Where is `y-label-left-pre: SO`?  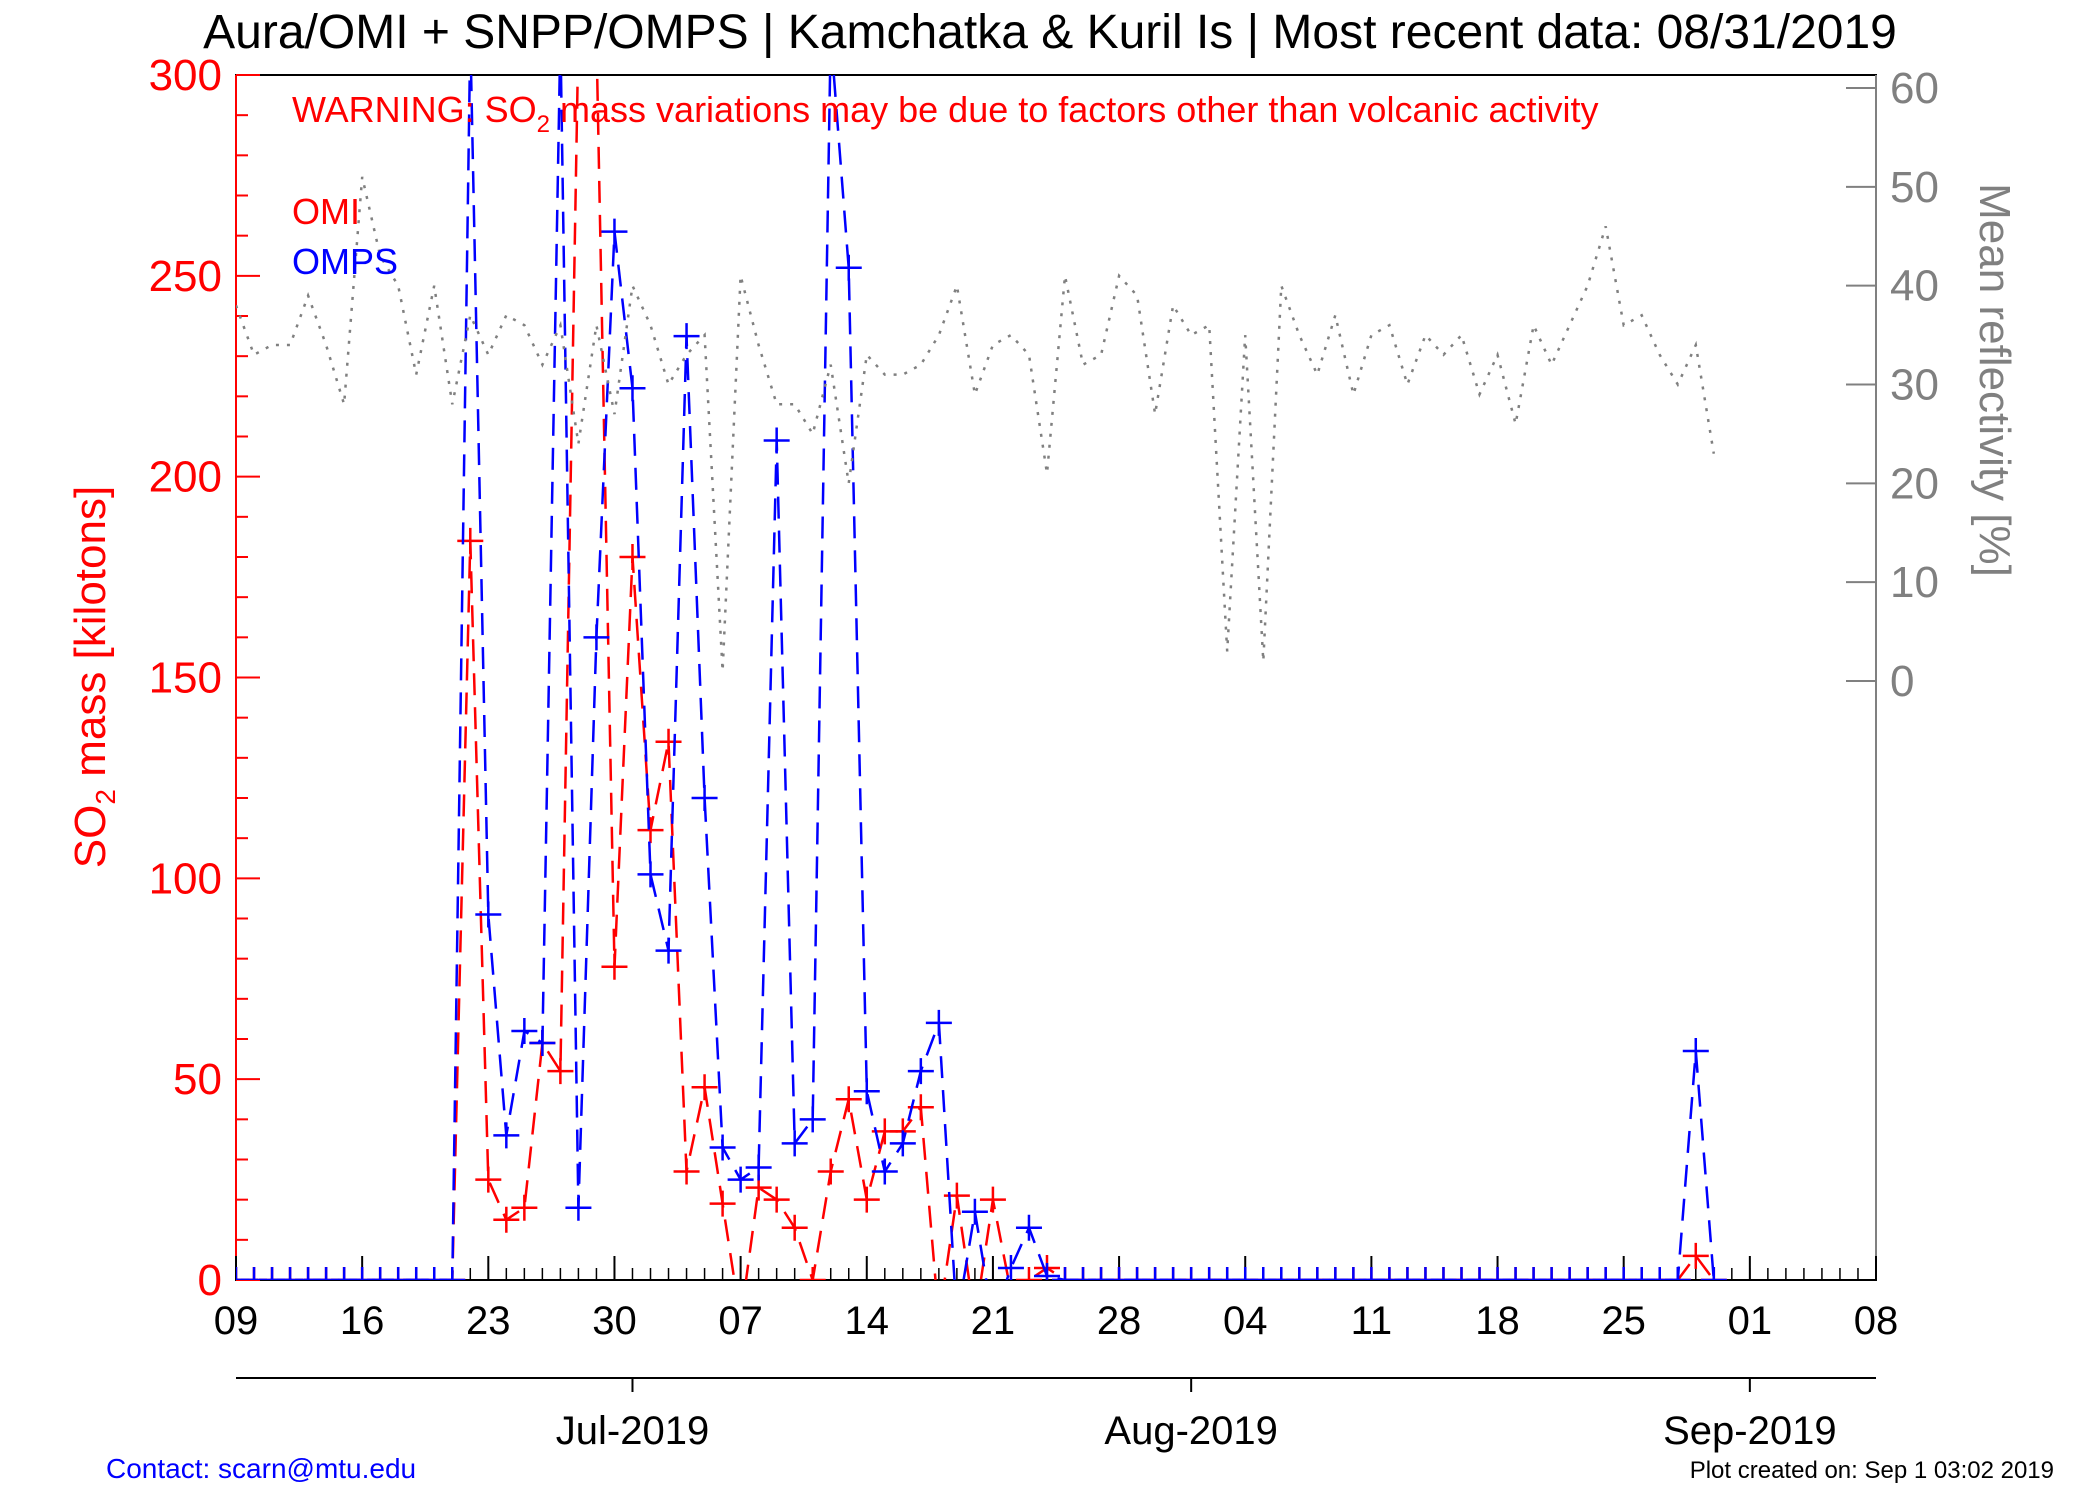
y-label-left-pre: SO is located at coordinates (90, 837).